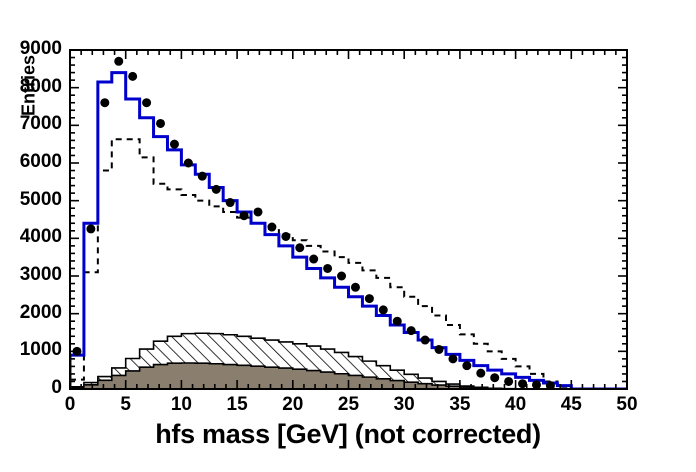 This screenshot has height=472, width=696. What do you see at coordinates (40, 86) in the screenshot?
I see `y-tick-label: 8000` at bounding box center [40, 86].